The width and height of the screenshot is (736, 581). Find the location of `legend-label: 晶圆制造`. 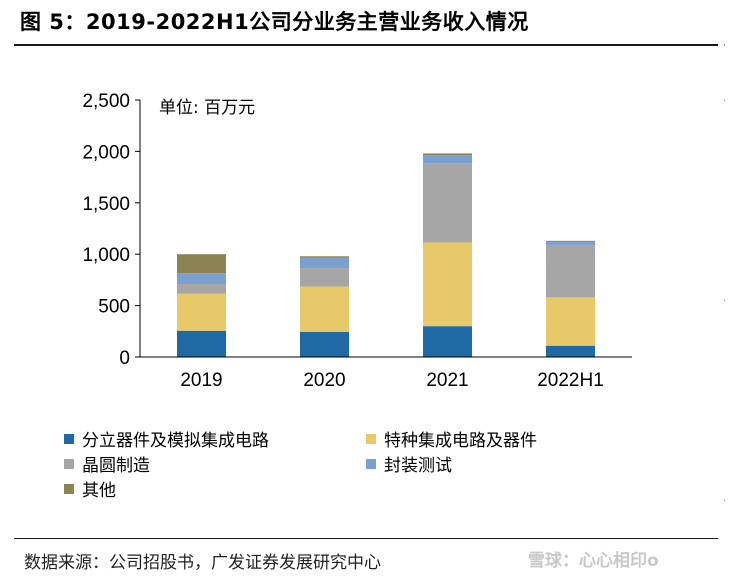

legend-label: 晶圆制造 is located at coordinates (116, 466).